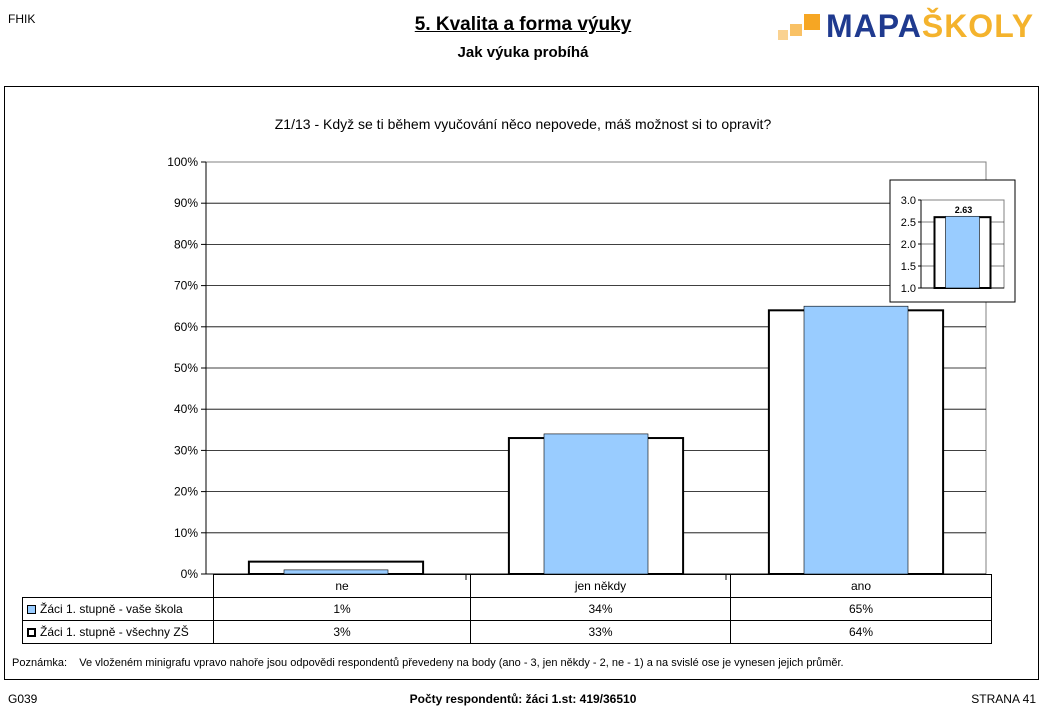  Describe the element at coordinates (186, 368) in the screenshot. I see `y-tick-label: 50%` at that location.